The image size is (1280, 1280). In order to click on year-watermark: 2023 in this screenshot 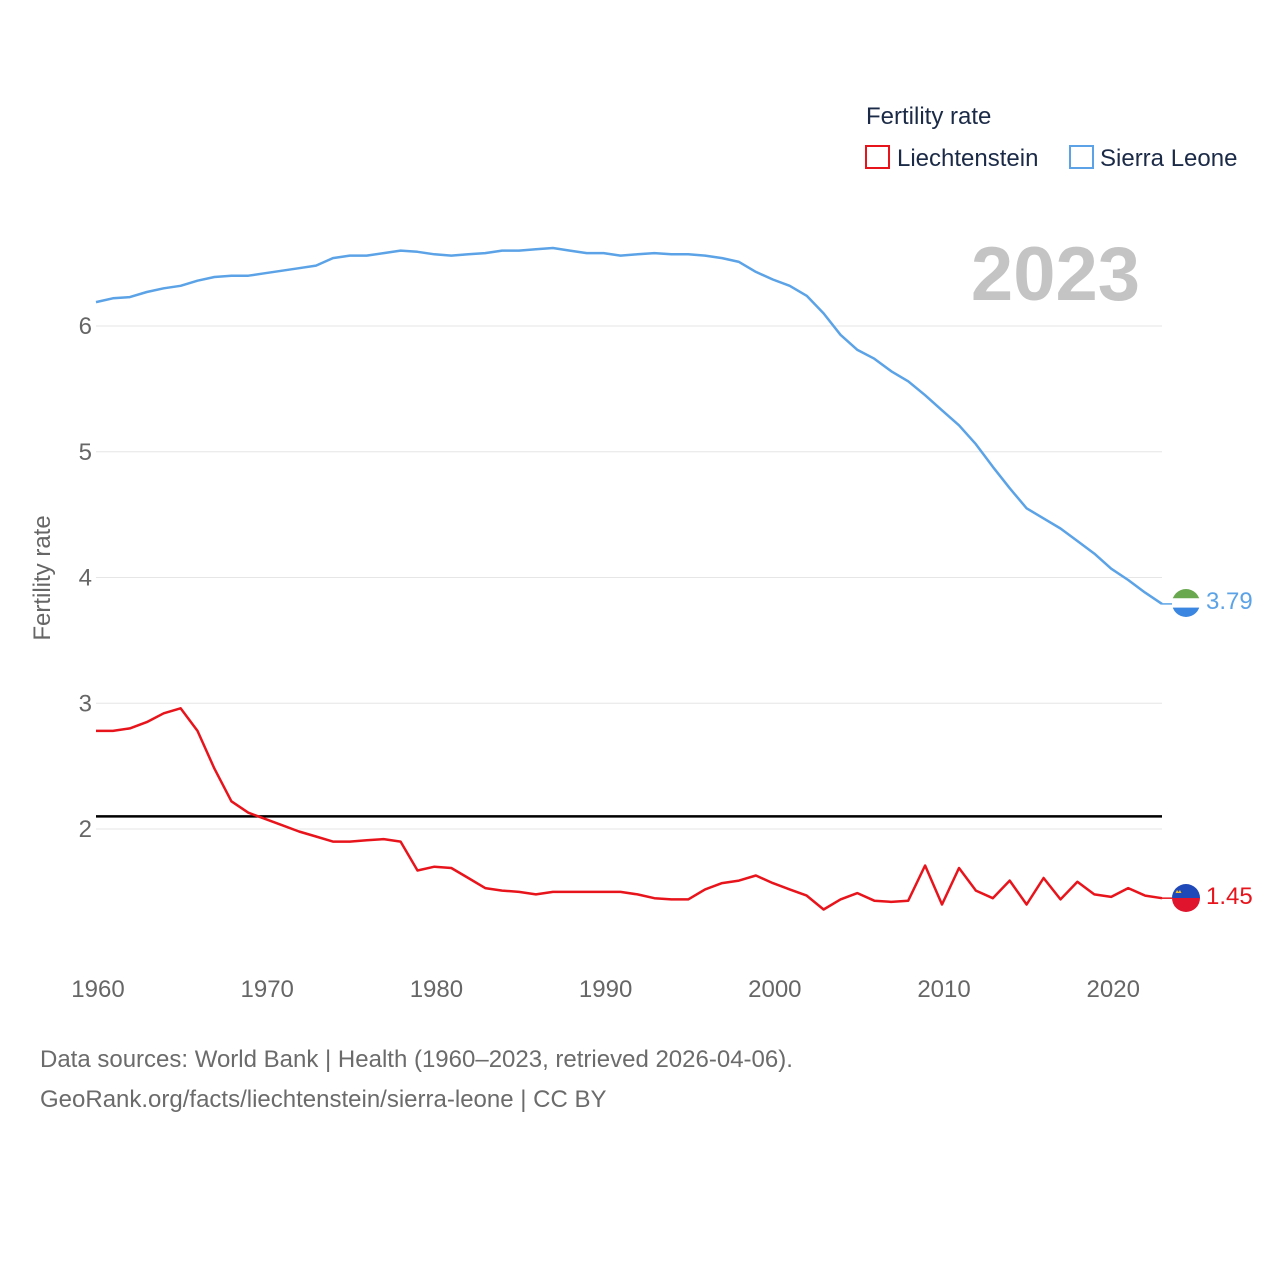, I will do `click(1055, 274)`.